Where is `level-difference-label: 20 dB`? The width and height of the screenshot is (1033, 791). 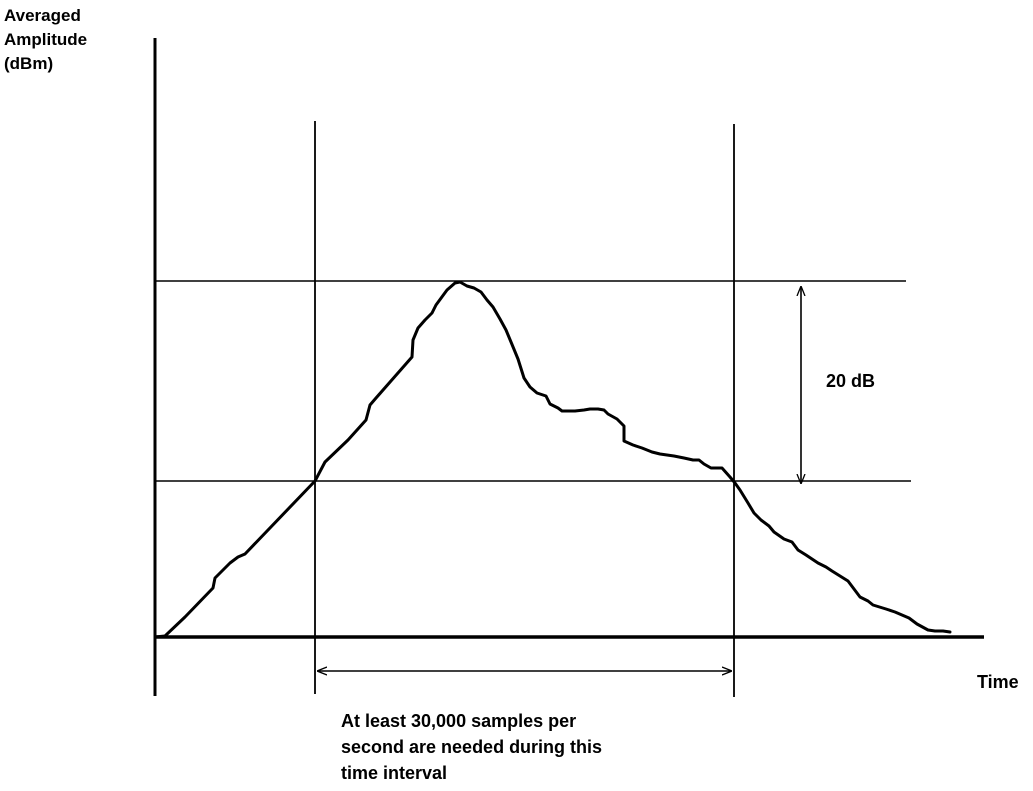
level-difference-label: 20 dB is located at coordinates (850, 381).